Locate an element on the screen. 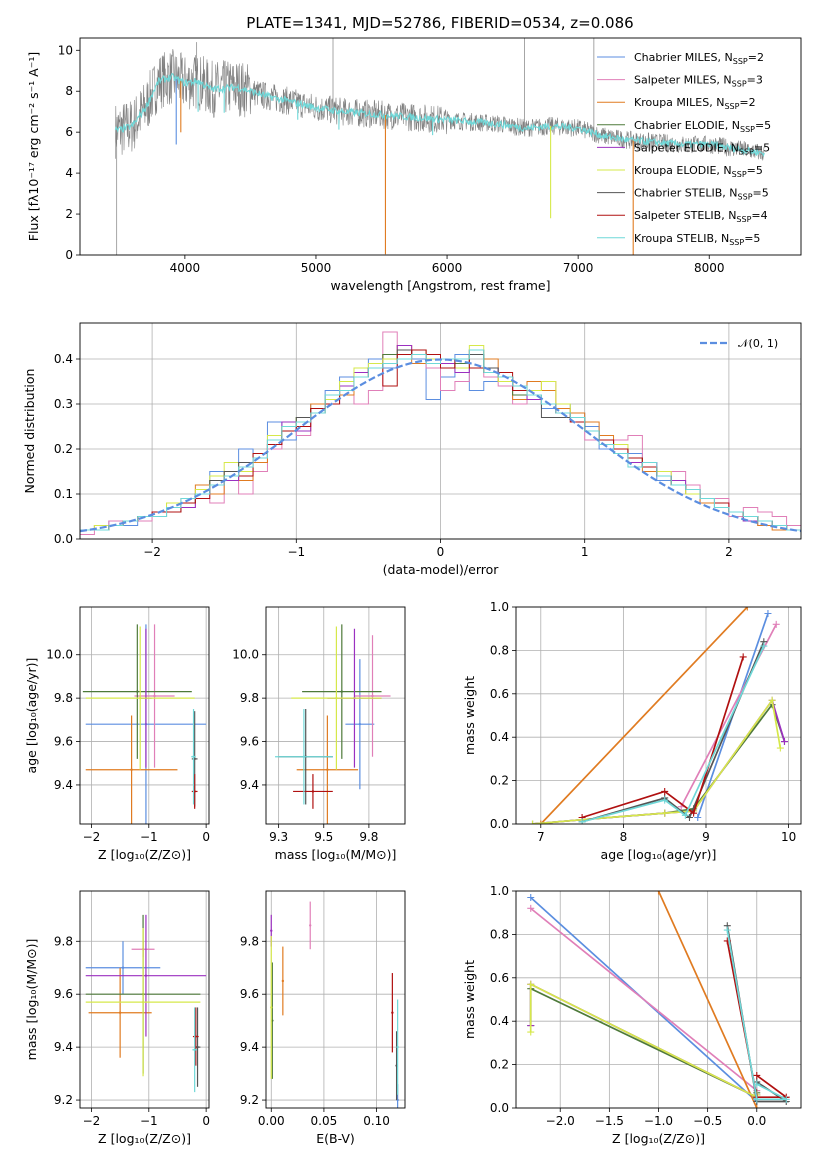 Image resolution: width=819 pixels, height=1170 pixels. legend-entry: Salpeter STELIB, NSSP=4 is located at coordinates (701, 216).